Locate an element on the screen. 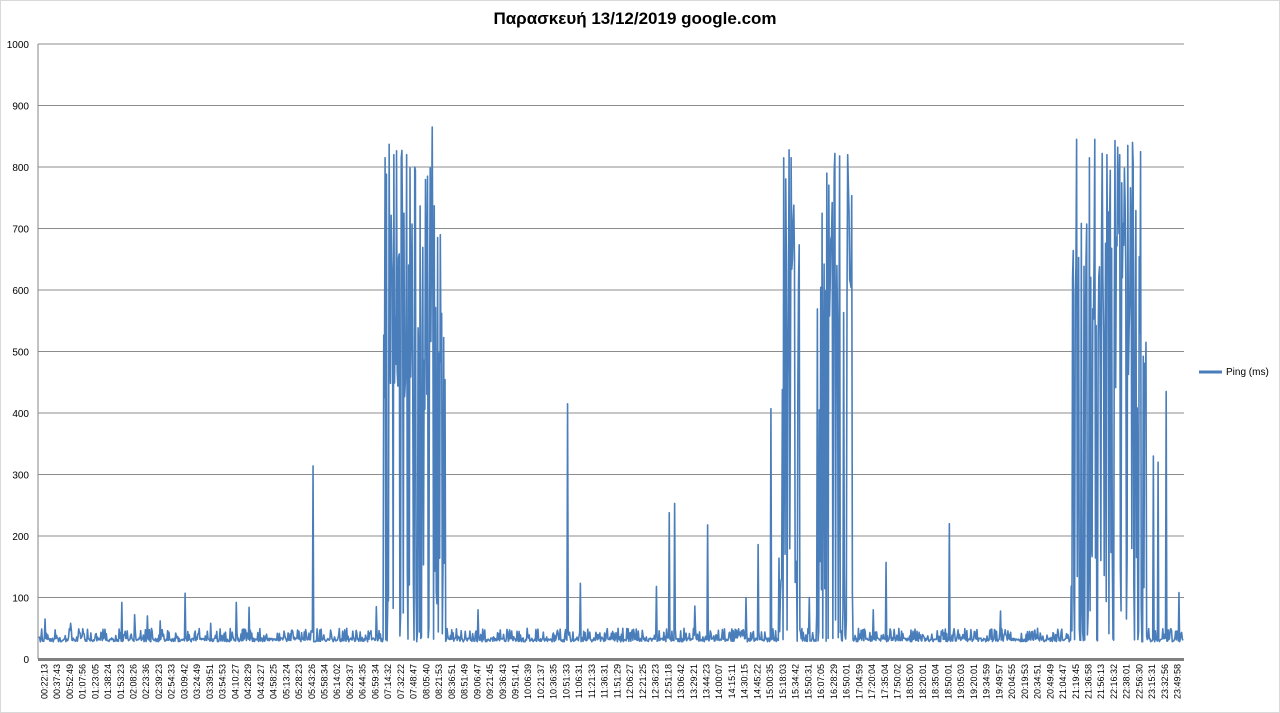 The image size is (1280, 713). y-axis-tick-labels: 0 100 200 300 400 500 600 700 800 900 1000 is located at coordinates (18, 353).